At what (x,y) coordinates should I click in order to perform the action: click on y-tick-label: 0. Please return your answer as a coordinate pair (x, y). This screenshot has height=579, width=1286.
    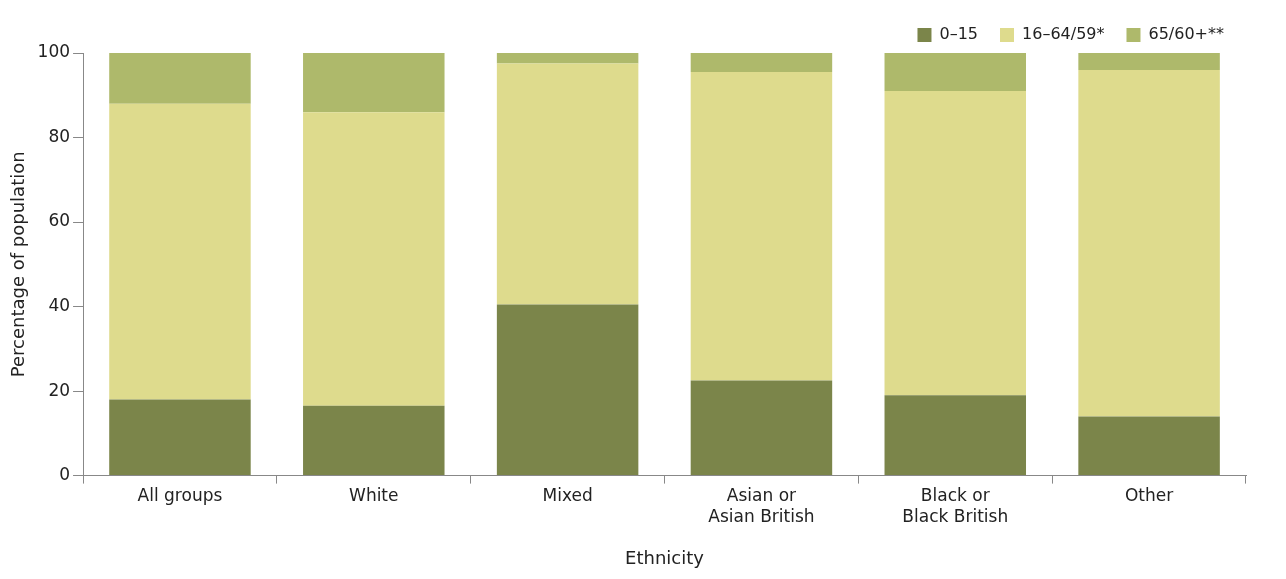
    Looking at the image, I should click on (65, 474).